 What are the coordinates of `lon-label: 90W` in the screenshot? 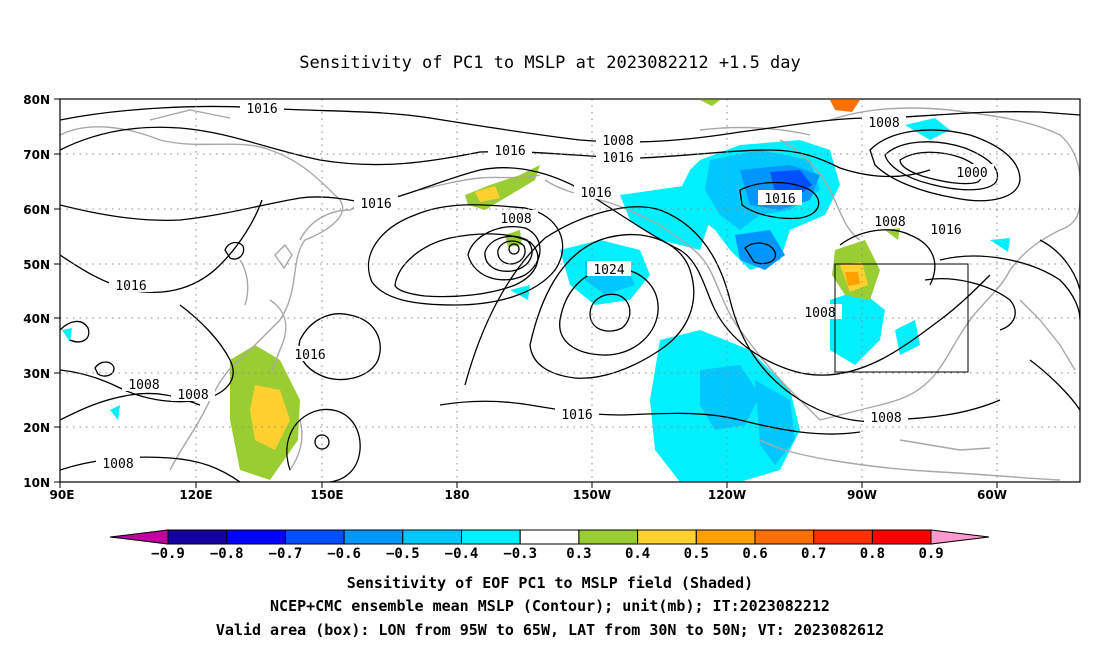 It's located at (862, 495).